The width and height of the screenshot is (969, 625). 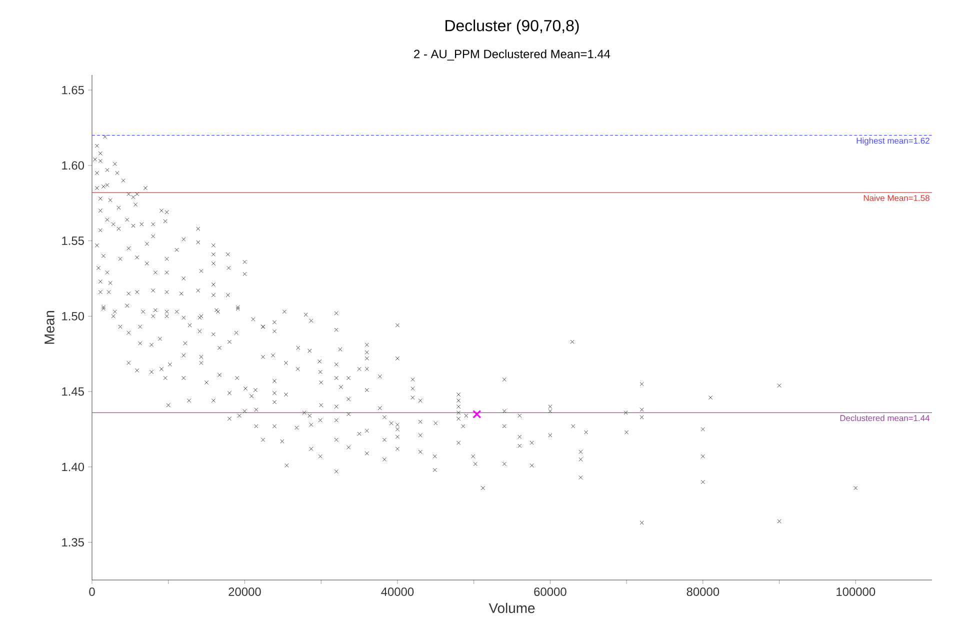 What do you see at coordinates (511, 608) in the screenshot?
I see `x-axis-title: Volume` at bounding box center [511, 608].